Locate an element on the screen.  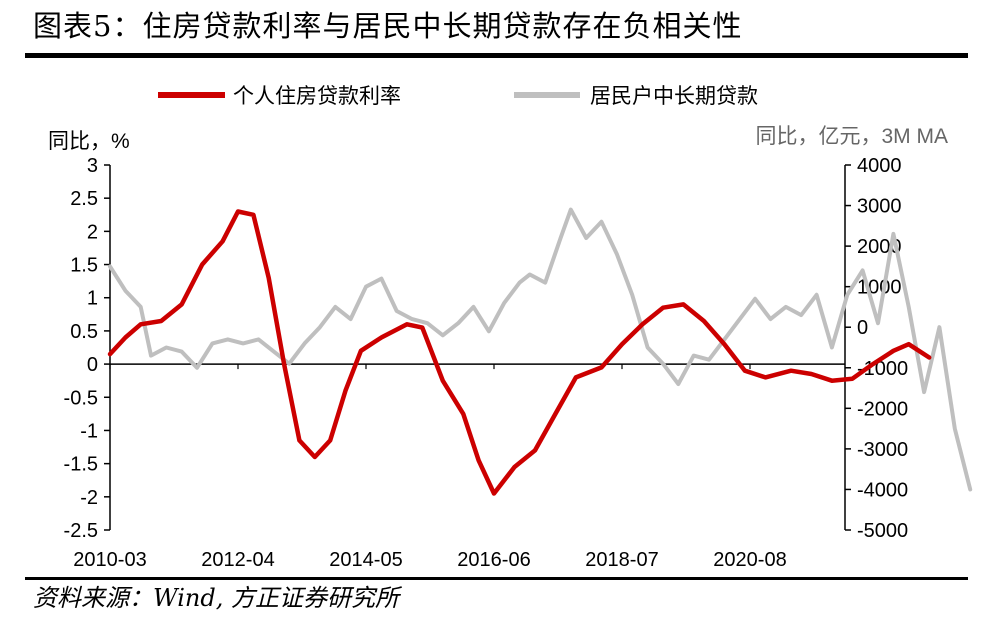
left-axis-tick-label: 0.5 is located at coordinates (84, 332).